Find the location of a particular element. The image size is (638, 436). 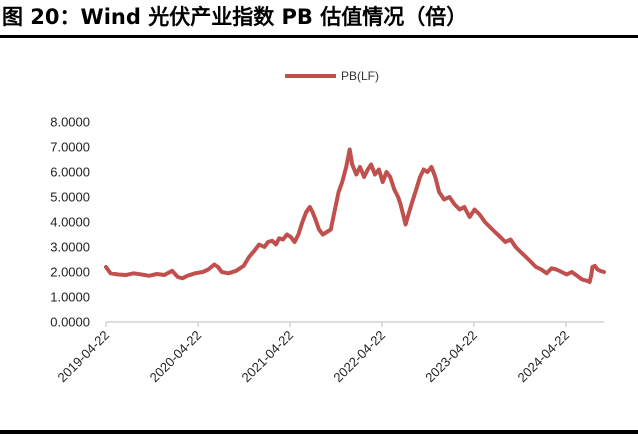

x-tick-label: 2022-04-22 is located at coordinates (359, 357).